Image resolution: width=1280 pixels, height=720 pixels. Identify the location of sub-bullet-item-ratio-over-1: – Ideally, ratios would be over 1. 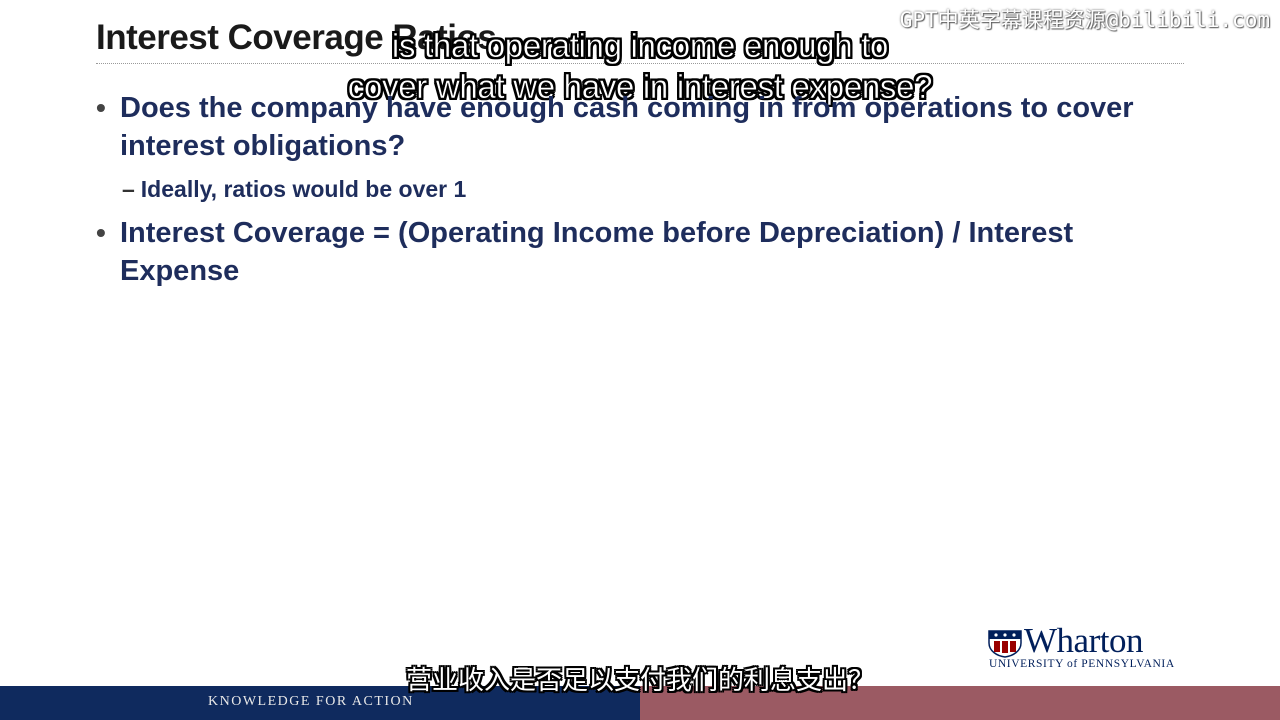
(294, 189).